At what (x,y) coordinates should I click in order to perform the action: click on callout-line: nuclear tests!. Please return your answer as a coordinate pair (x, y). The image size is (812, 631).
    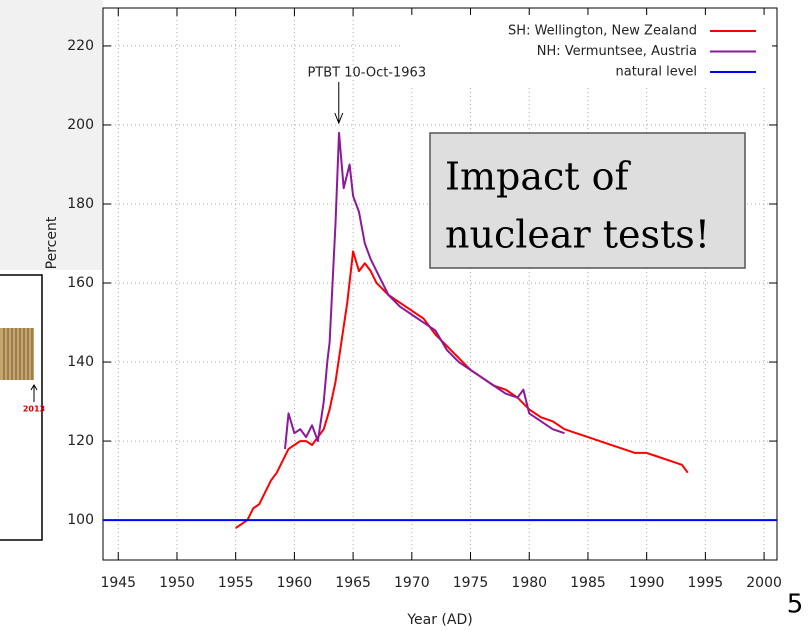
    Looking at the image, I should click on (577, 235).